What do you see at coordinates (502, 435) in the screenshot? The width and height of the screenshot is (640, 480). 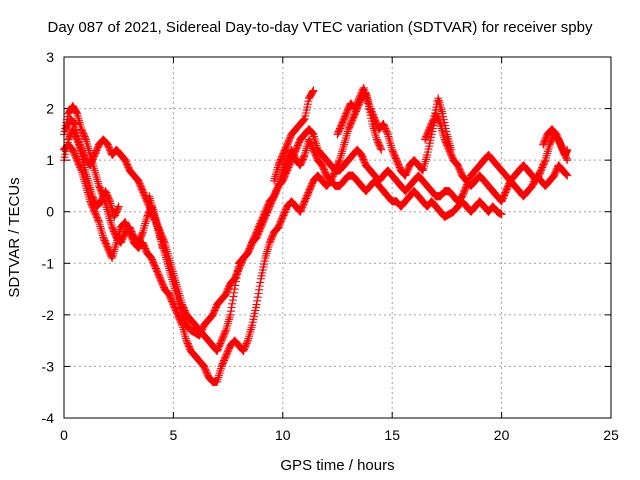 I see `x-tick-label: 20` at bounding box center [502, 435].